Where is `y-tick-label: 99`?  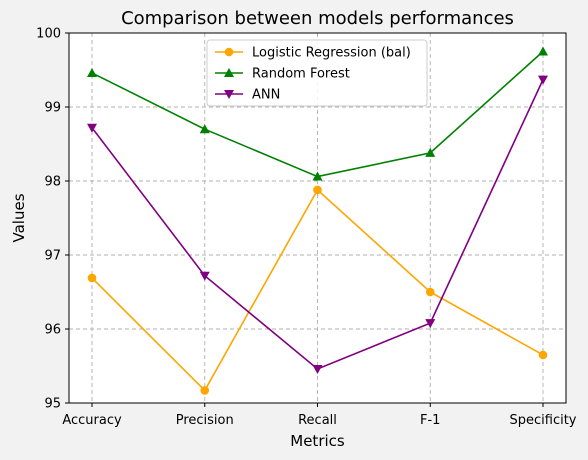 y-tick-label: 99 is located at coordinates (52, 108).